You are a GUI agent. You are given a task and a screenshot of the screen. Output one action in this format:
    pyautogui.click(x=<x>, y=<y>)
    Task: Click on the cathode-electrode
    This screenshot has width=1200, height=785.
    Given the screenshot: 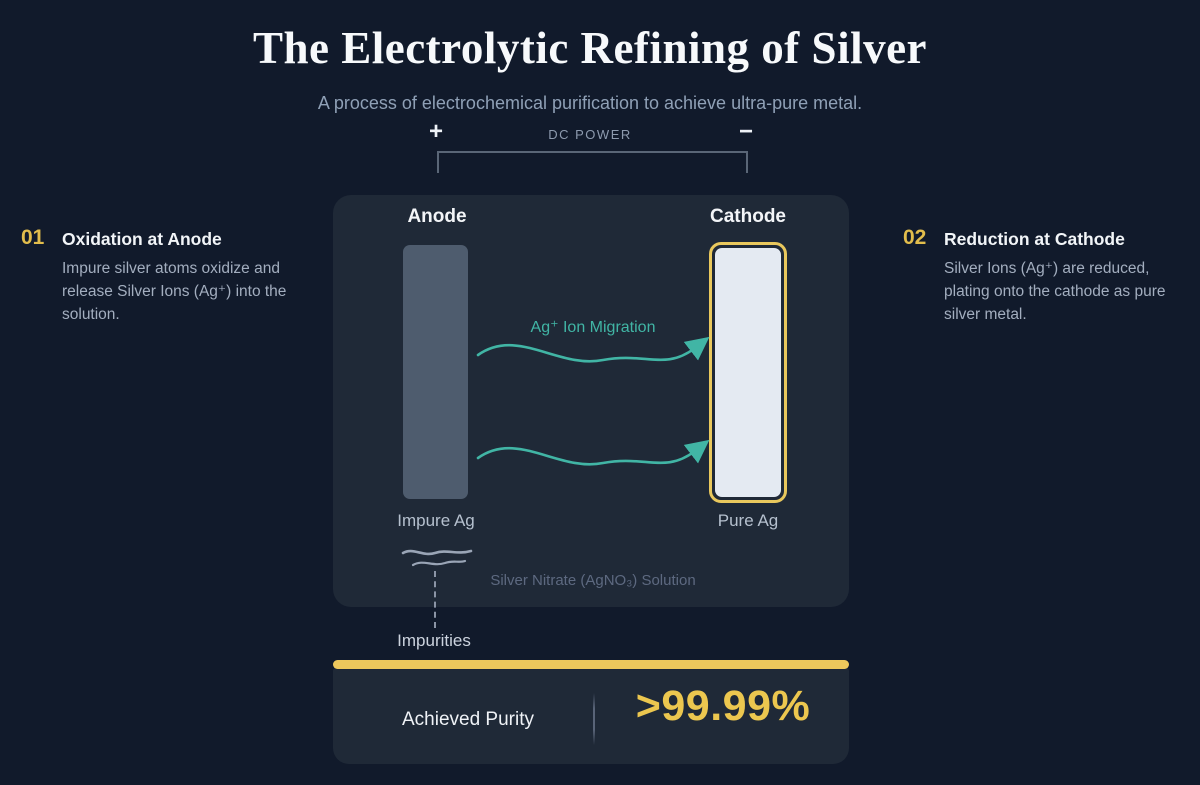 What is the action you would take?
    pyautogui.click(x=748, y=372)
    